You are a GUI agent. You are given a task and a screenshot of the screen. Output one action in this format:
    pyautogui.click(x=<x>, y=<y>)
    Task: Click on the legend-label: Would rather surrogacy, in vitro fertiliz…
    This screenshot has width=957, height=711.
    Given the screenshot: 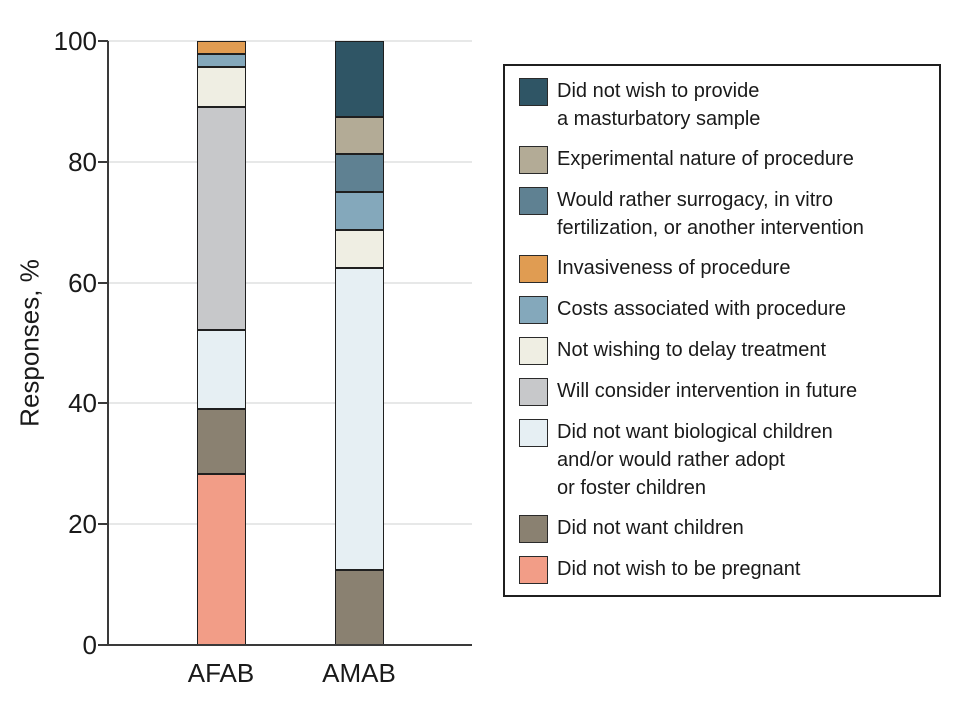 What is the action you would take?
    pyautogui.click(x=710, y=214)
    